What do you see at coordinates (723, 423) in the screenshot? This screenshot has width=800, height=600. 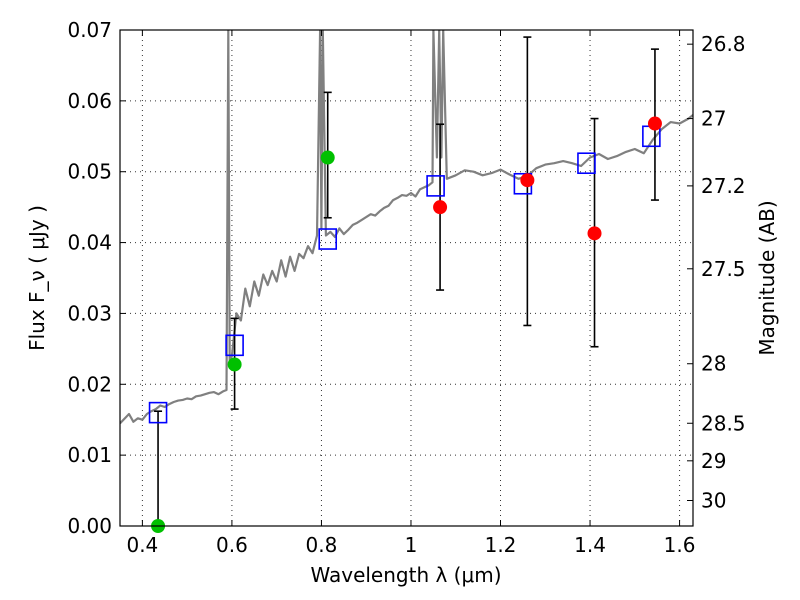 I see `y2-tick-label: 28.5` at bounding box center [723, 423].